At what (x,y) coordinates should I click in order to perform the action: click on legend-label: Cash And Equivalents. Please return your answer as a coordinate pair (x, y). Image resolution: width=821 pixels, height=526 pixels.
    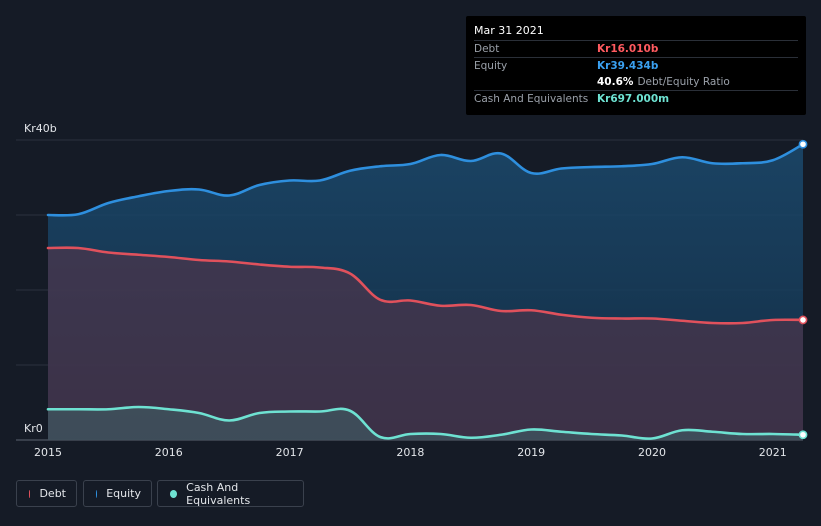
    Looking at the image, I should click on (218, 493).